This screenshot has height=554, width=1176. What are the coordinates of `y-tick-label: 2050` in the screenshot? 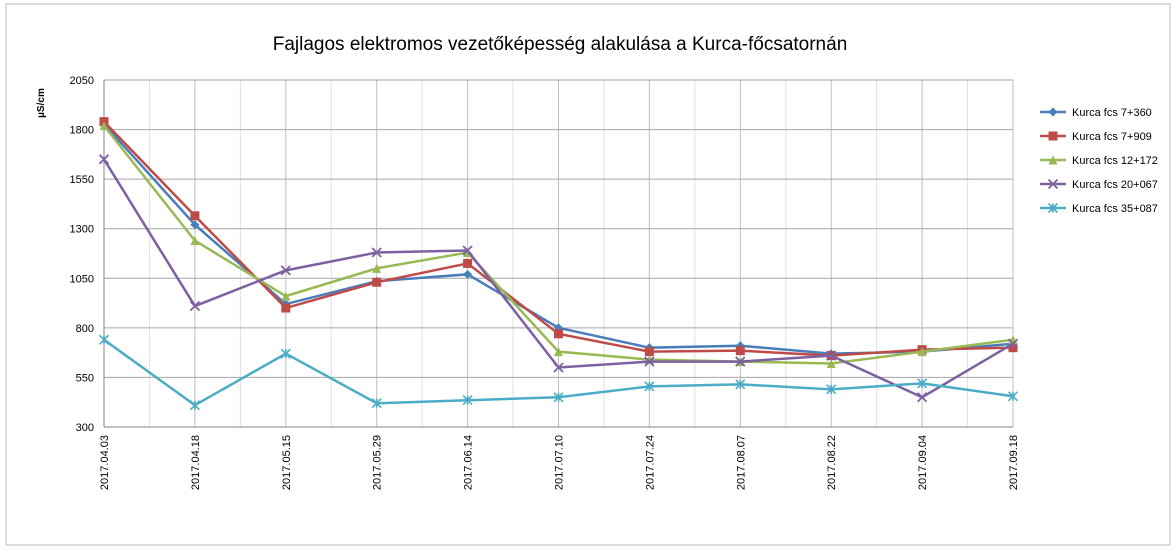 It's located at (82, 81).